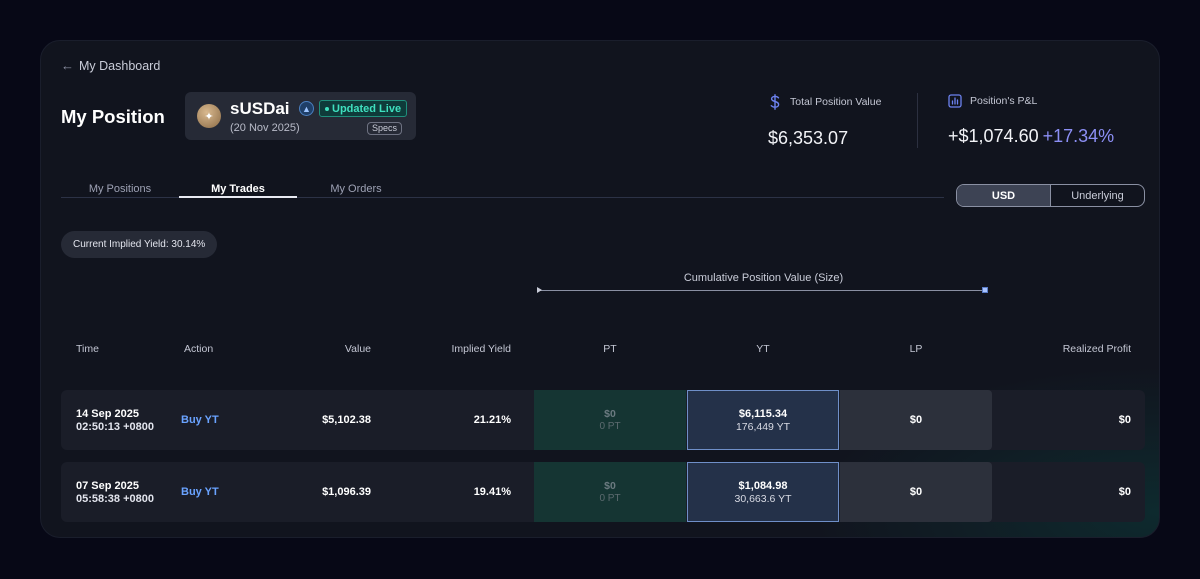  I want to click on cumulative-label: Cumulative Position Value (Size), so click(763, 278).